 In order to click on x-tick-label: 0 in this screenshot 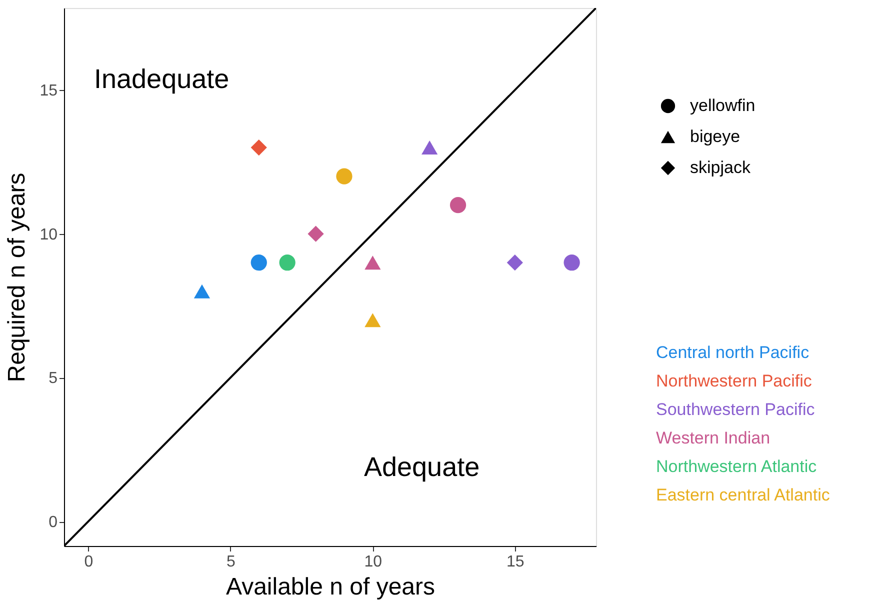, I will do `click(89, 562)`.